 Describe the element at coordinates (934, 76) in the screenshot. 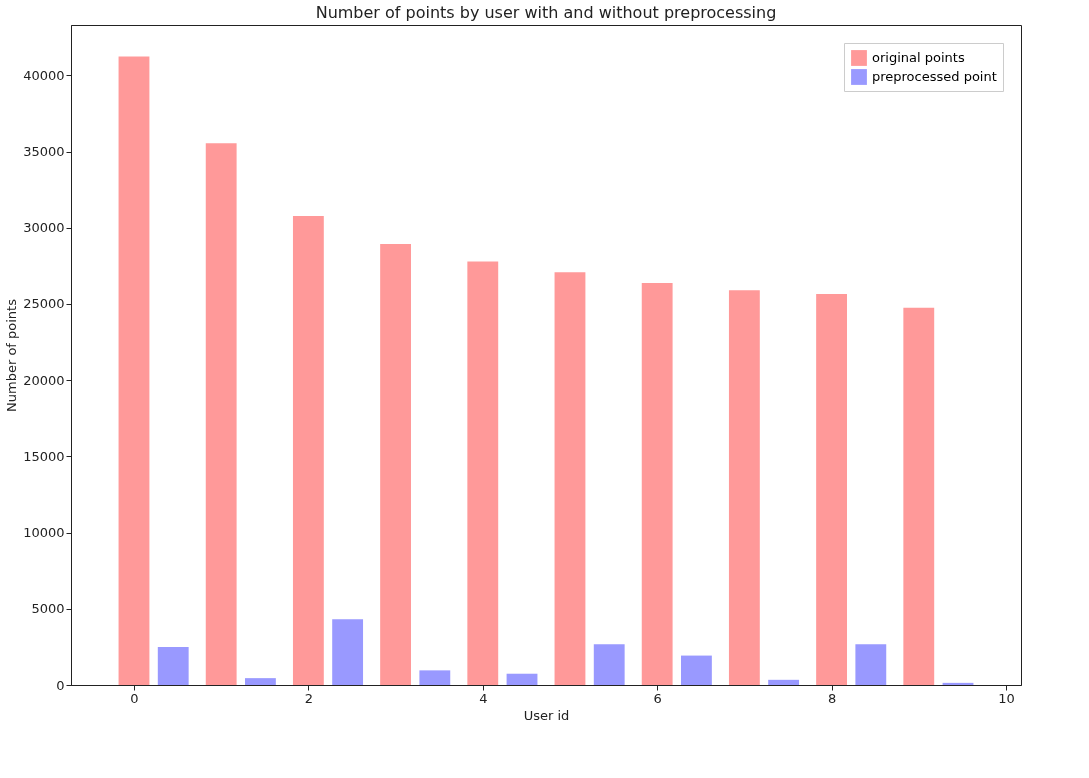

I see `legend-label: preprocessed point` at that location.